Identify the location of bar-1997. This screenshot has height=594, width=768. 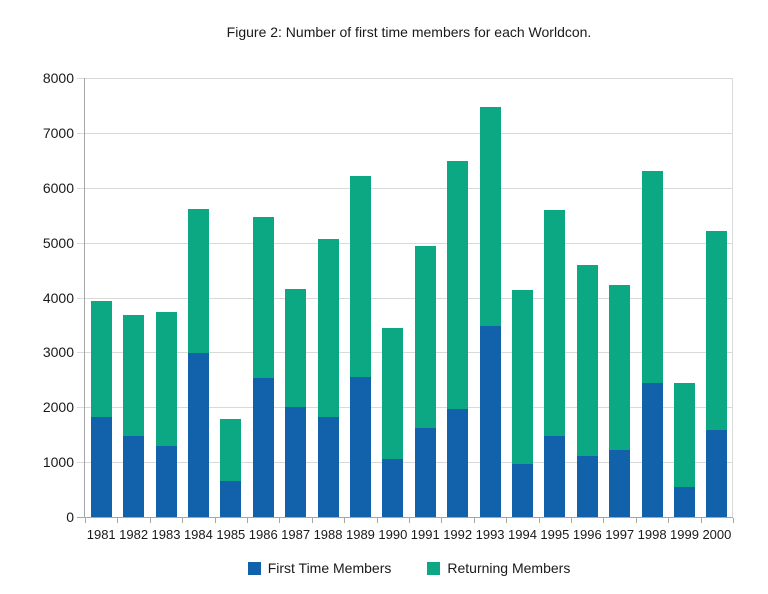
(620, 297).